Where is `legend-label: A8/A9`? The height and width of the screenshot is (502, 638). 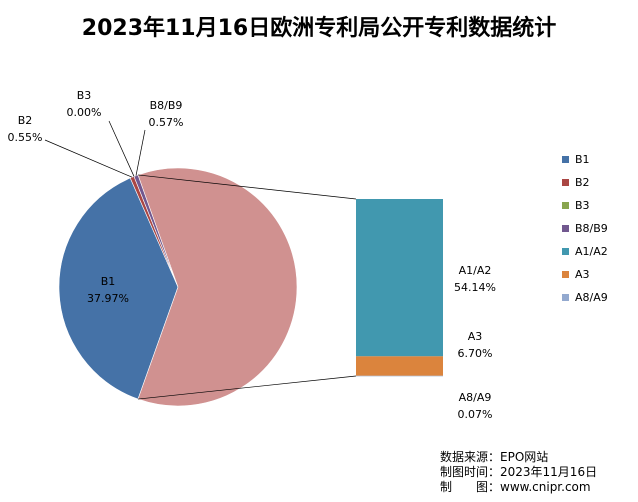 legend-label: A8/A9 is located at coordinates (591, 297).